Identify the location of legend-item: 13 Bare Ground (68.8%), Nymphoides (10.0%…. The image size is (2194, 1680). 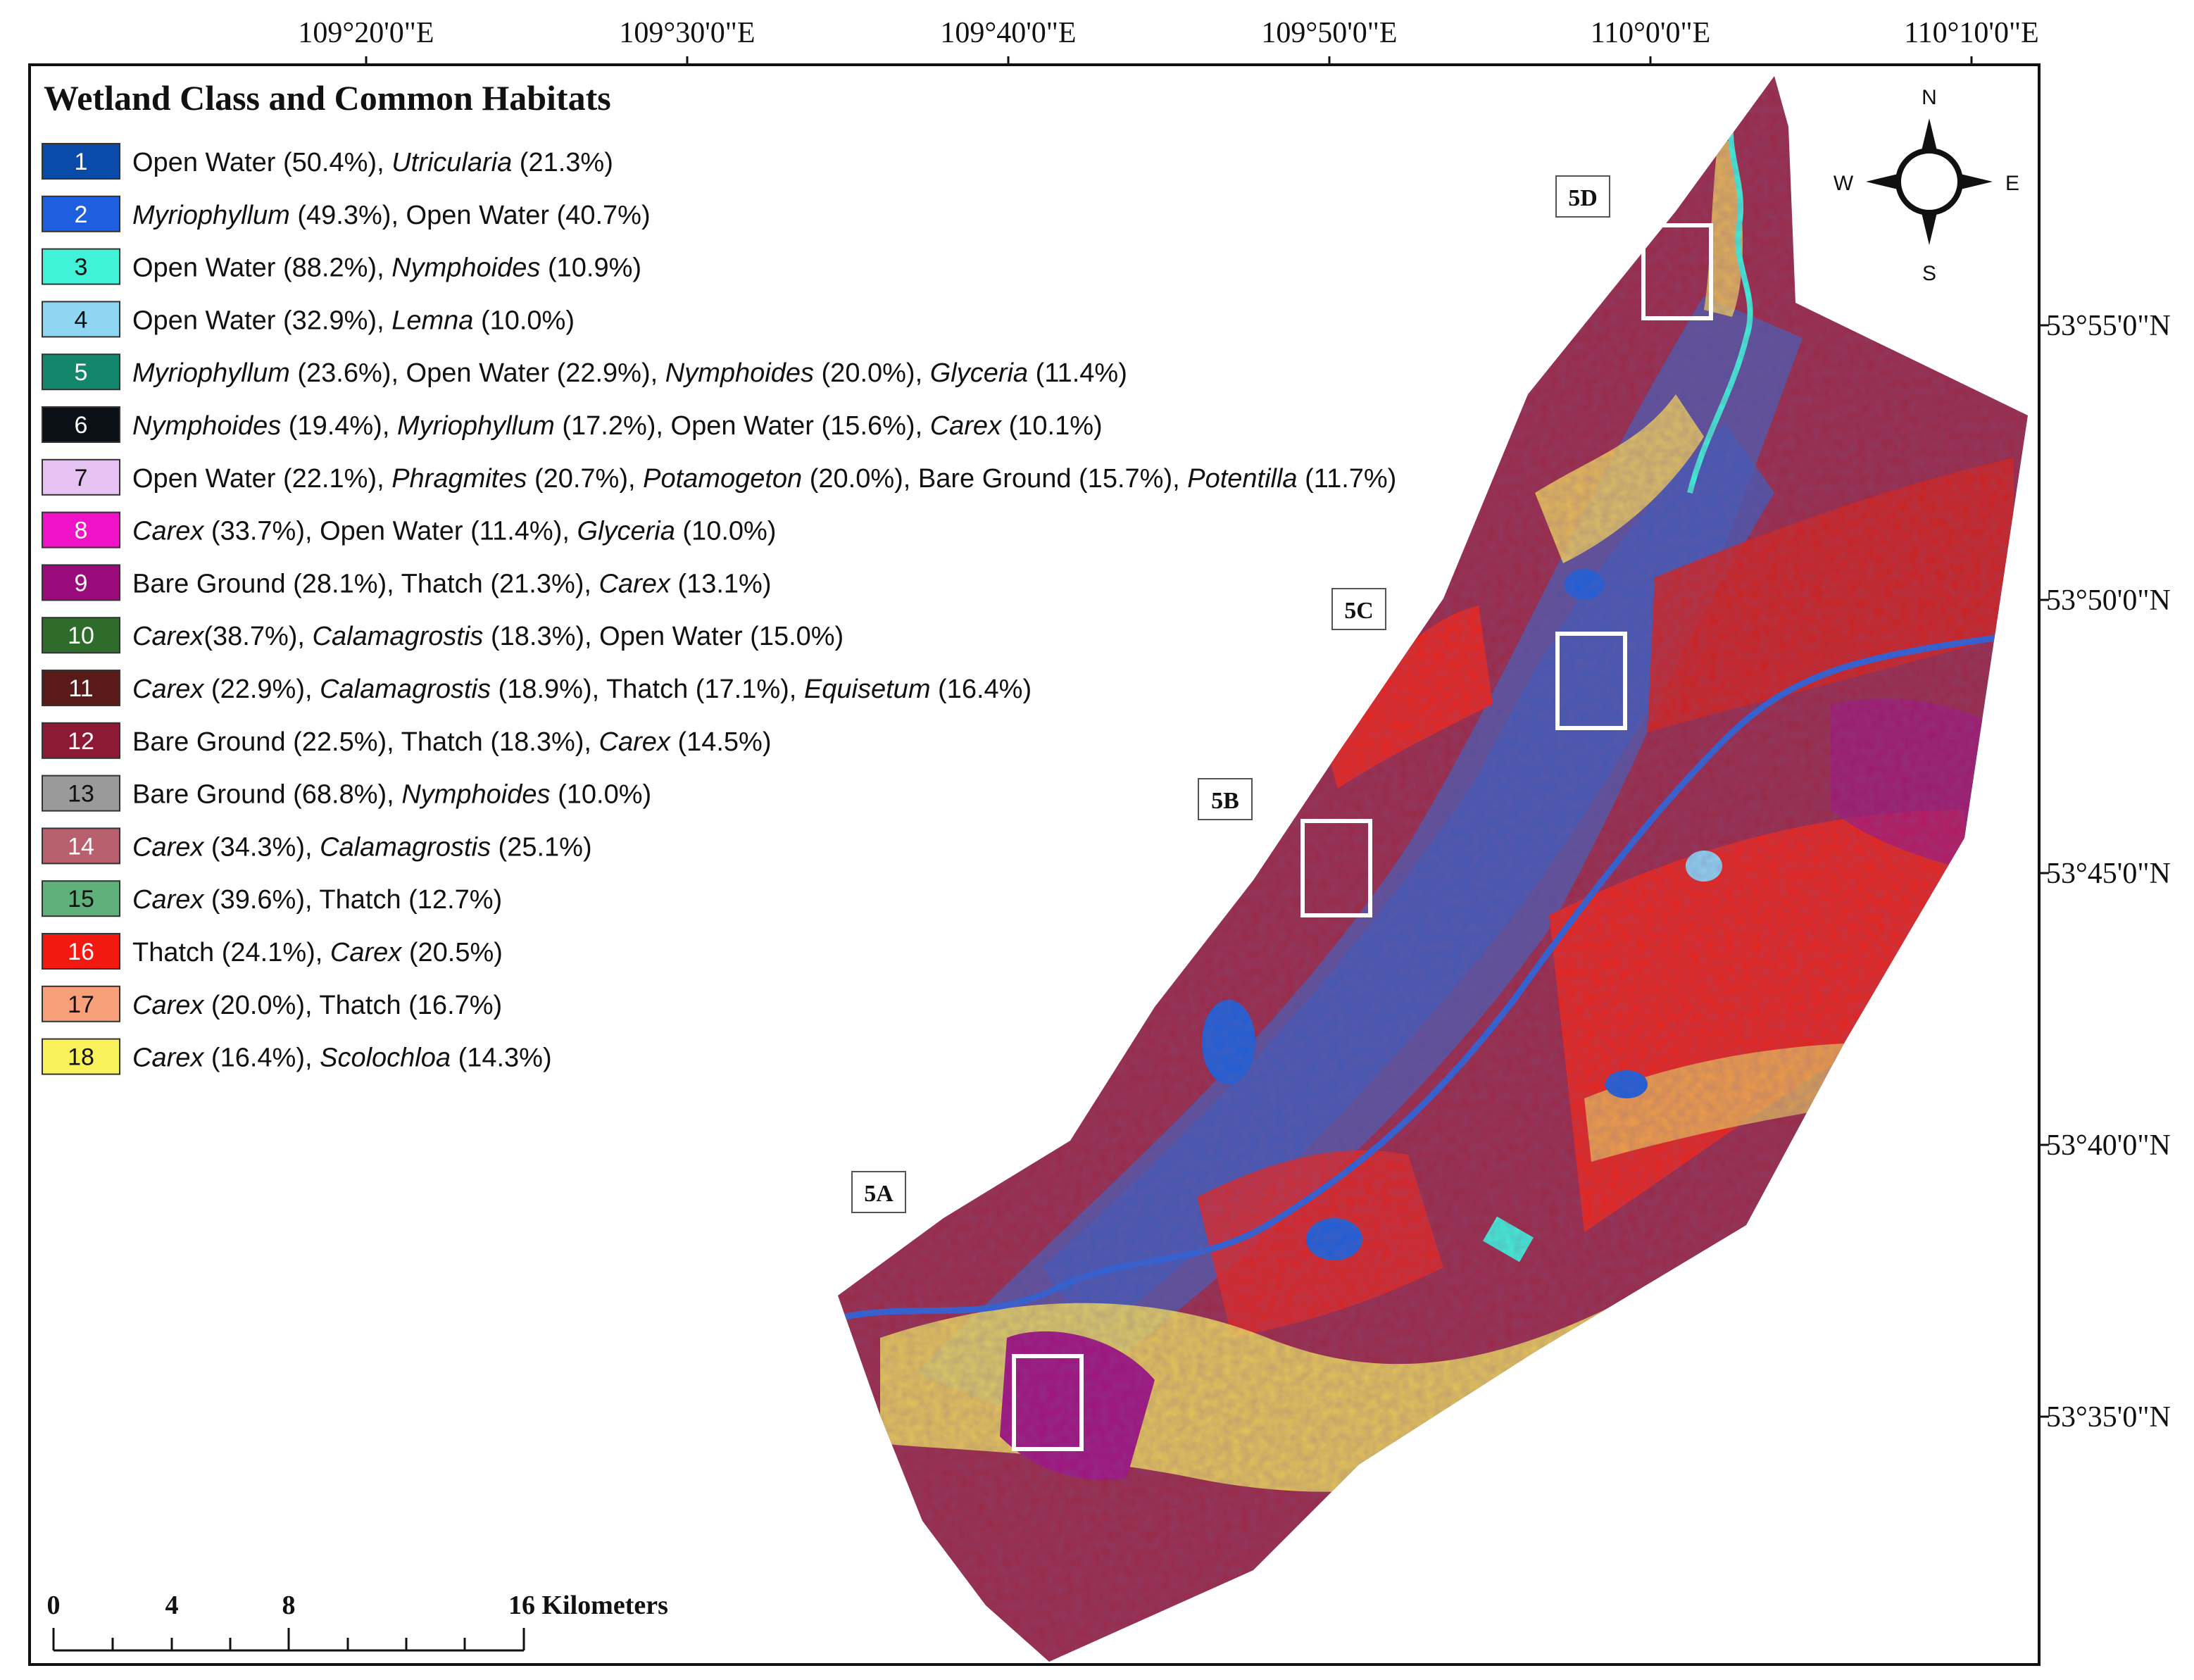
(347, 794).